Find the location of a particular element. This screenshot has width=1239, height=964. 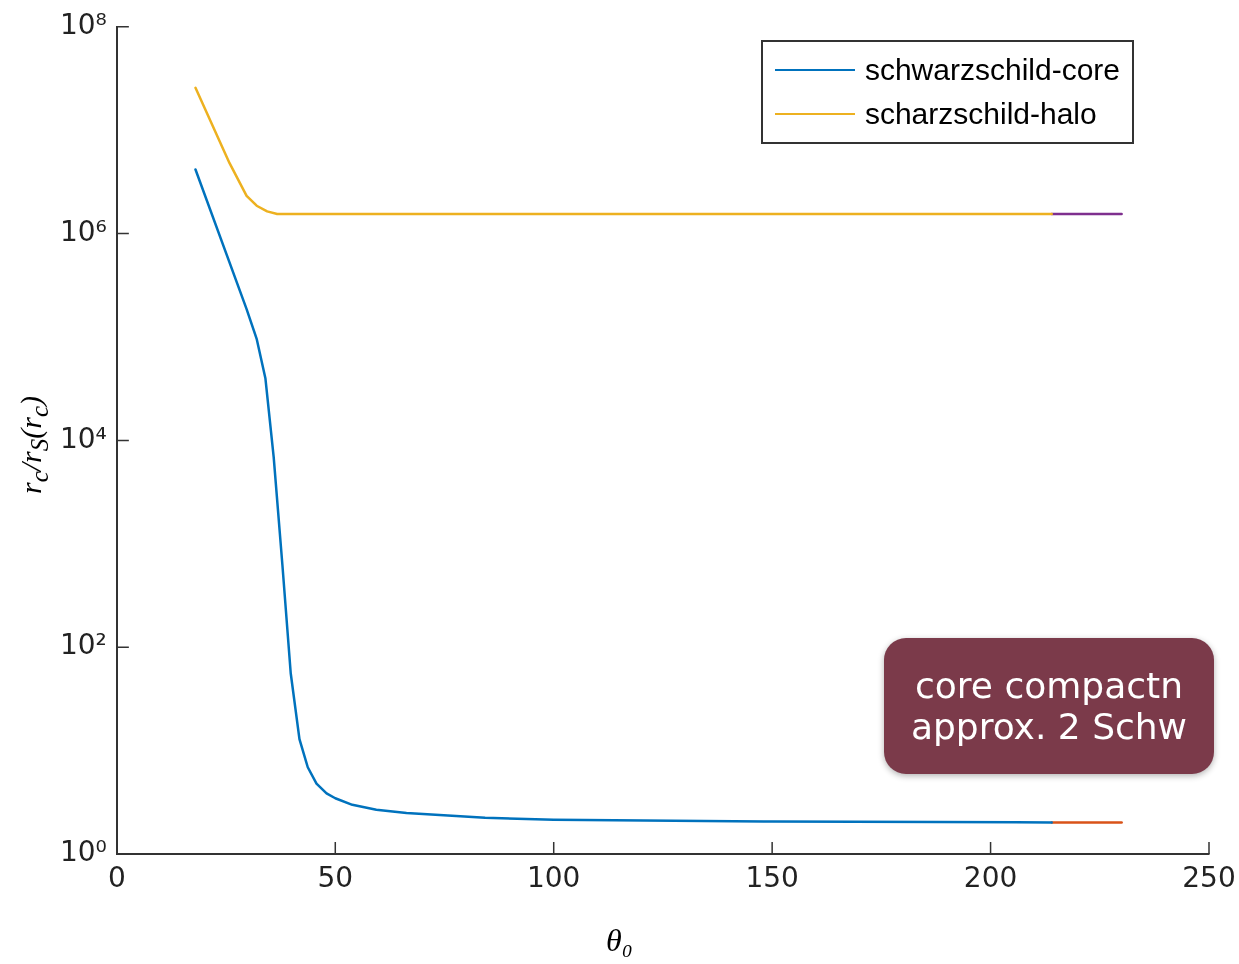

annotation: core compactn is located at coordinates (1049, 685).